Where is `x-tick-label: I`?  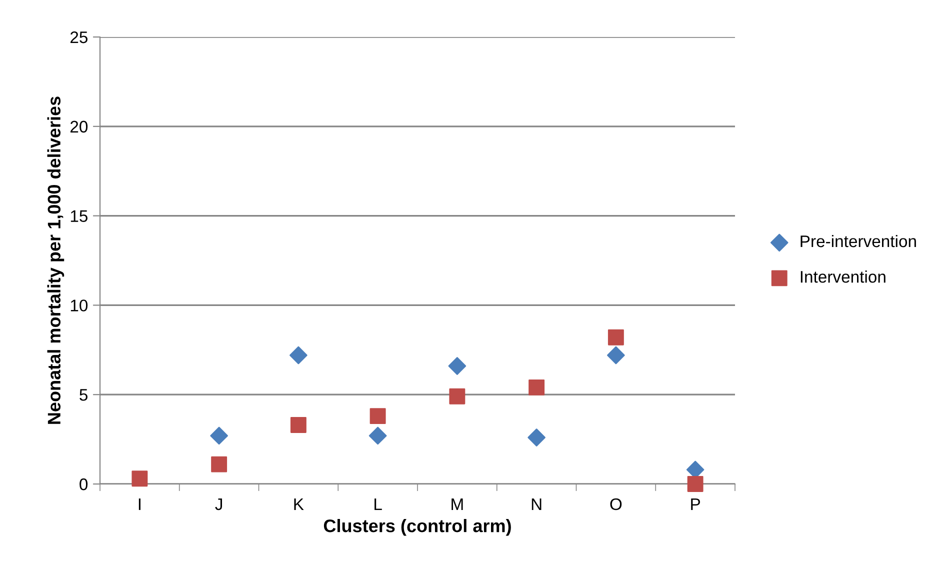
x-tick-label: I is located at coordinates (139, 504).